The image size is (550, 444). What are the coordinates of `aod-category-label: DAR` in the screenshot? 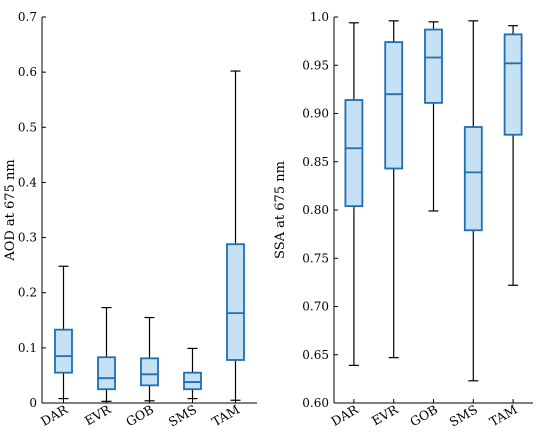 It's located at (54, 415).